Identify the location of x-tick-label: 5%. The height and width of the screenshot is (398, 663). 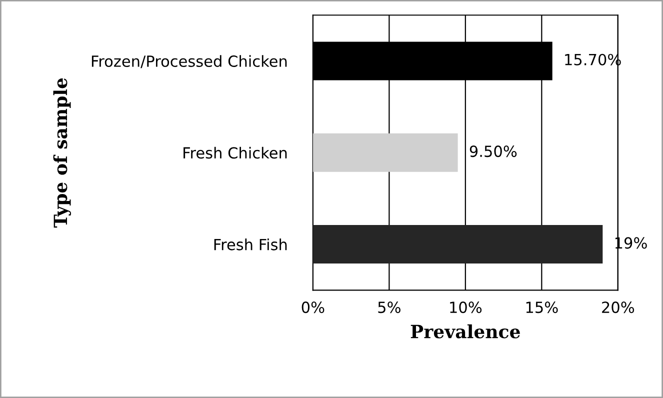
(389, 308).